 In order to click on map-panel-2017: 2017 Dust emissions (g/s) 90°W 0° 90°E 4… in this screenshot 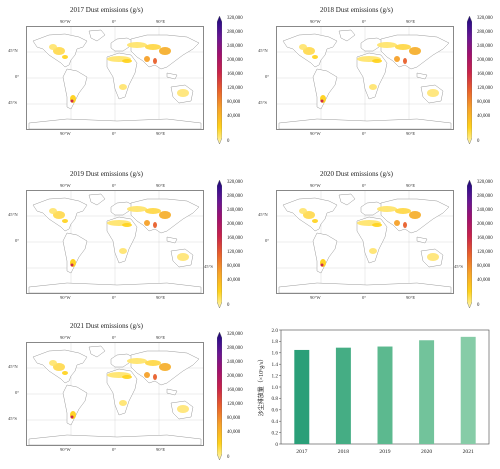, I will do `click(123, 76)`.